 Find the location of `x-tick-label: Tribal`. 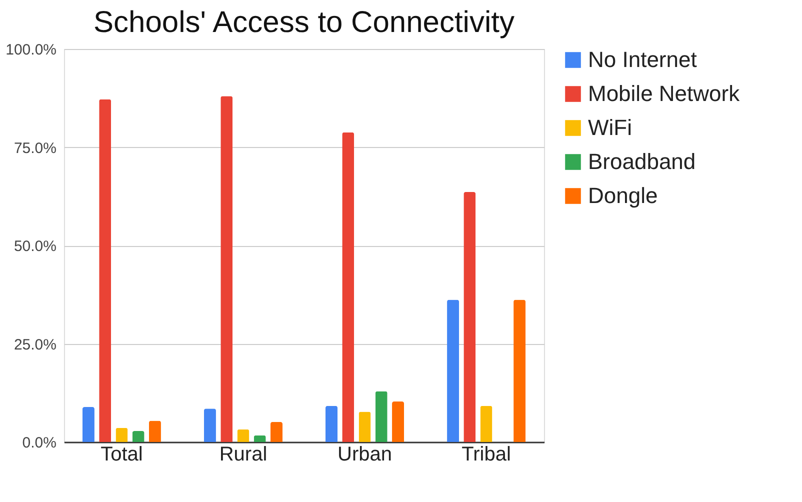

x-tick-label: Tribal is located at coordinates (486, 455).